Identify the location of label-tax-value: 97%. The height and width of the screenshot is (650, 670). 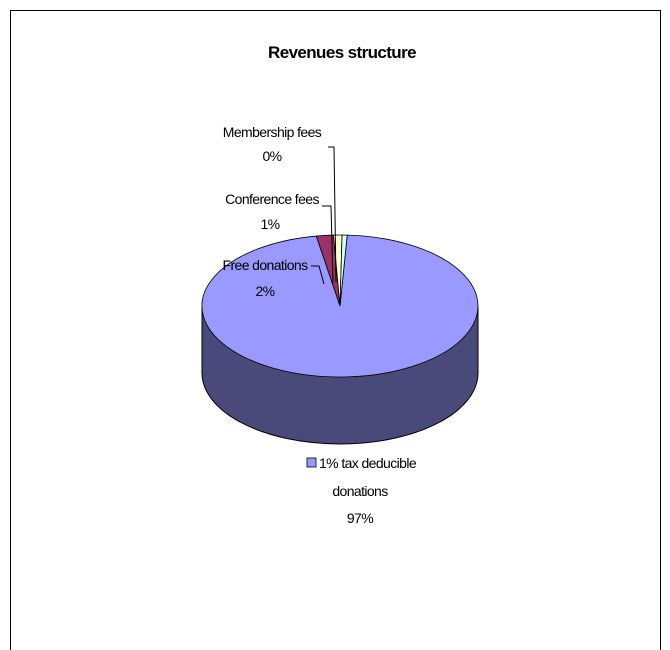
(360, 518).